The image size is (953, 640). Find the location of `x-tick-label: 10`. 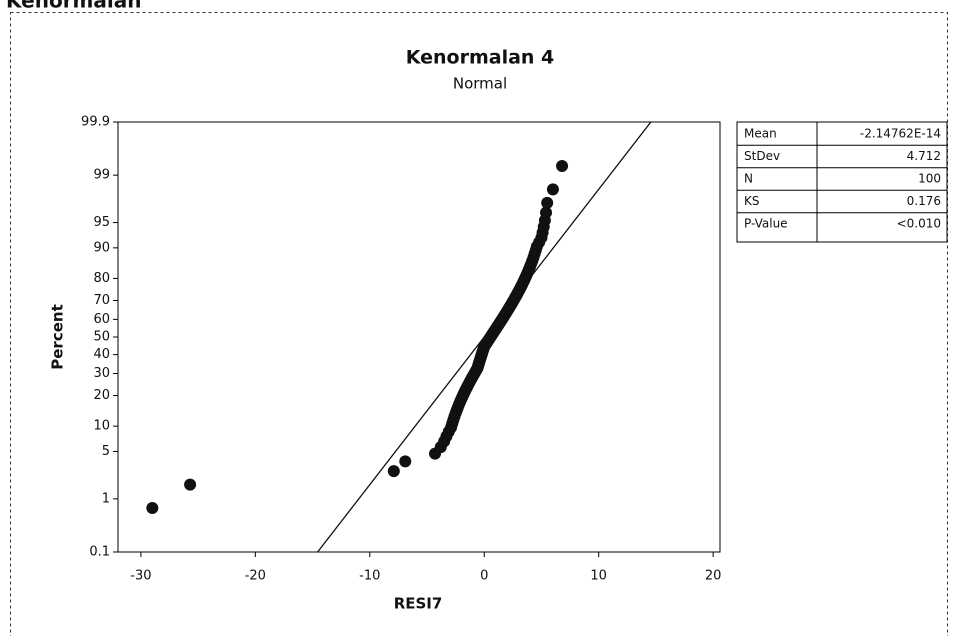

x-tick-label: 10 is located at coordinates (598, 576).